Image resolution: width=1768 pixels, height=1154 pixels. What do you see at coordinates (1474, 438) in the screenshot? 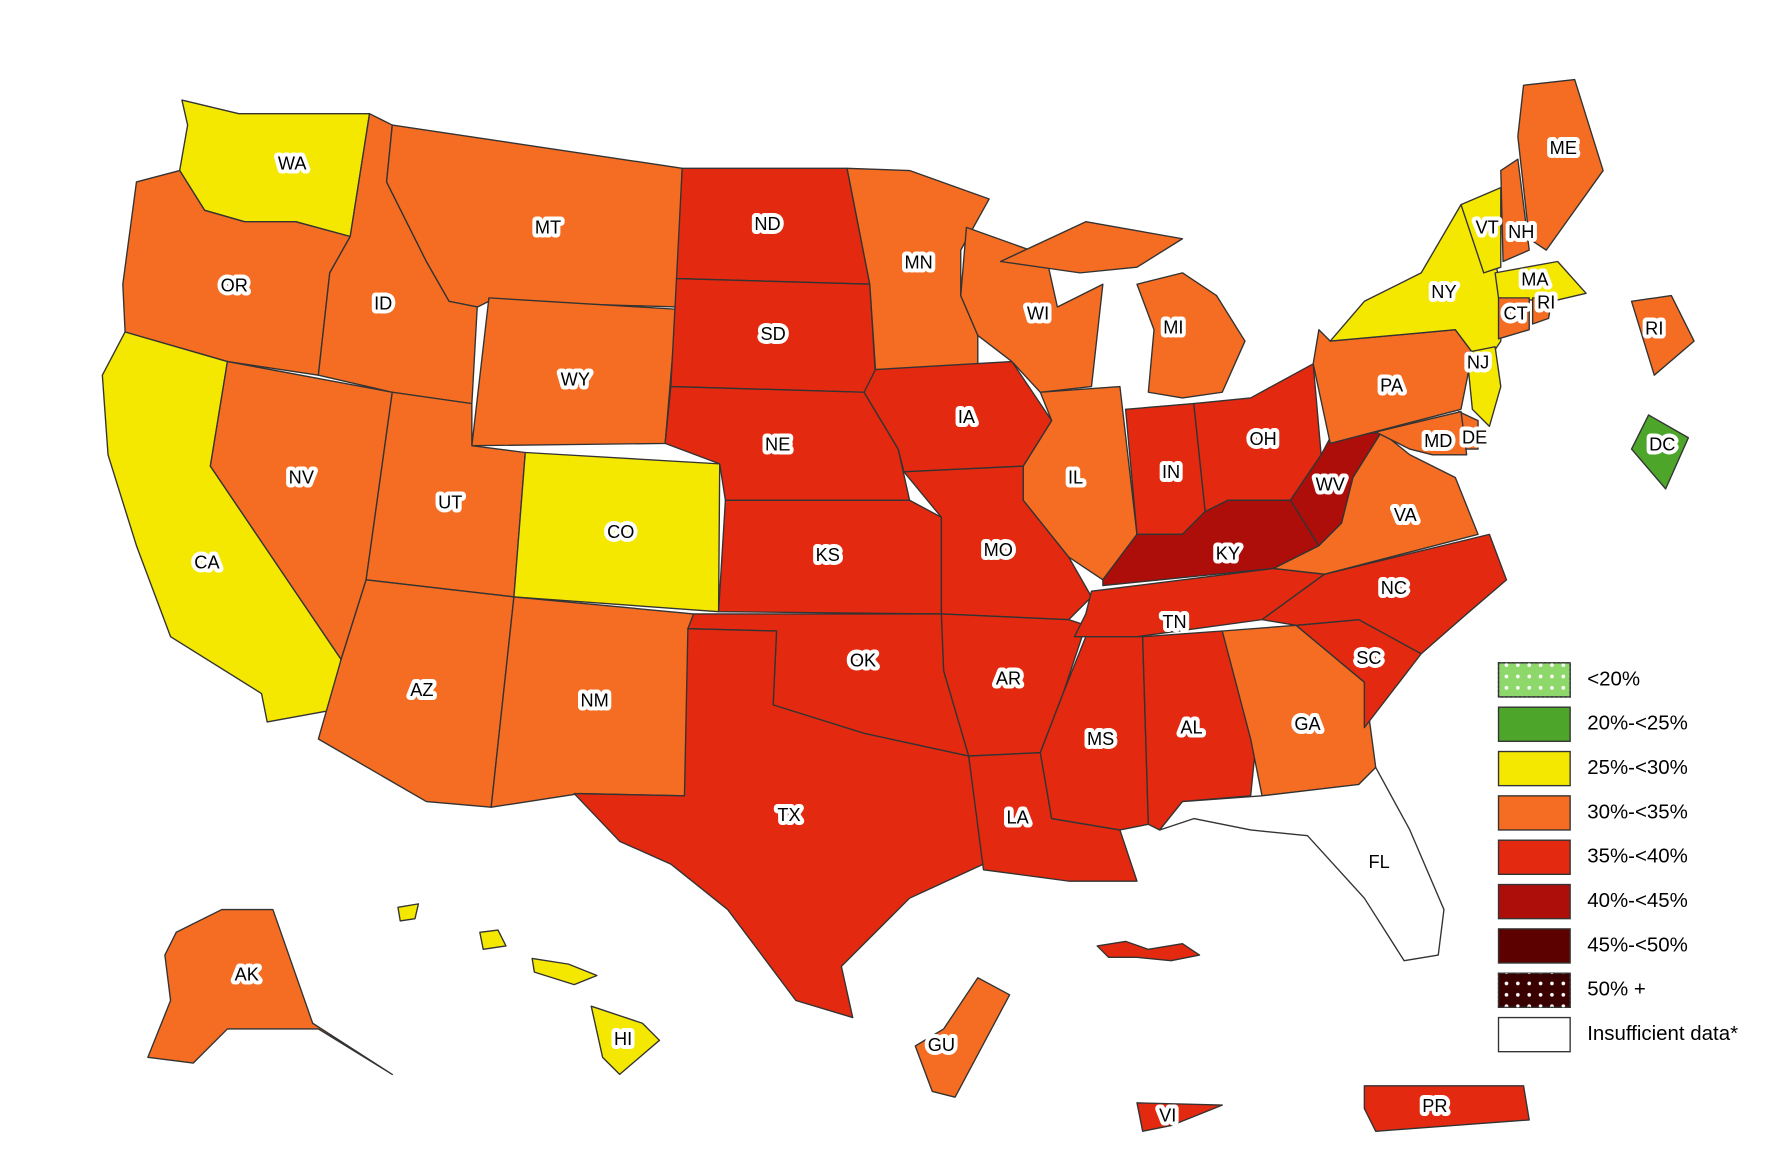
I see `state-label: DE` at bounding box center [1474, 438].